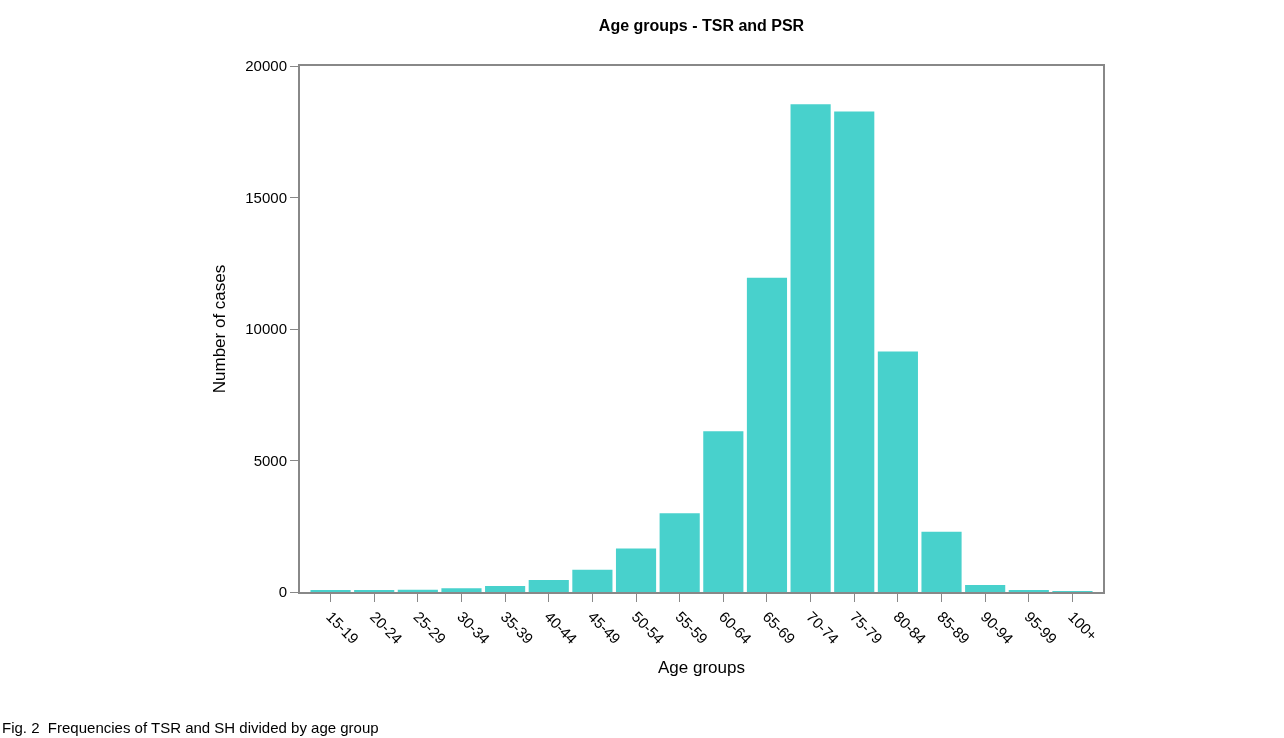 This screenshot has width=1284, height=738. I want to click on y-tick-label: 15000, so click(266, 197).